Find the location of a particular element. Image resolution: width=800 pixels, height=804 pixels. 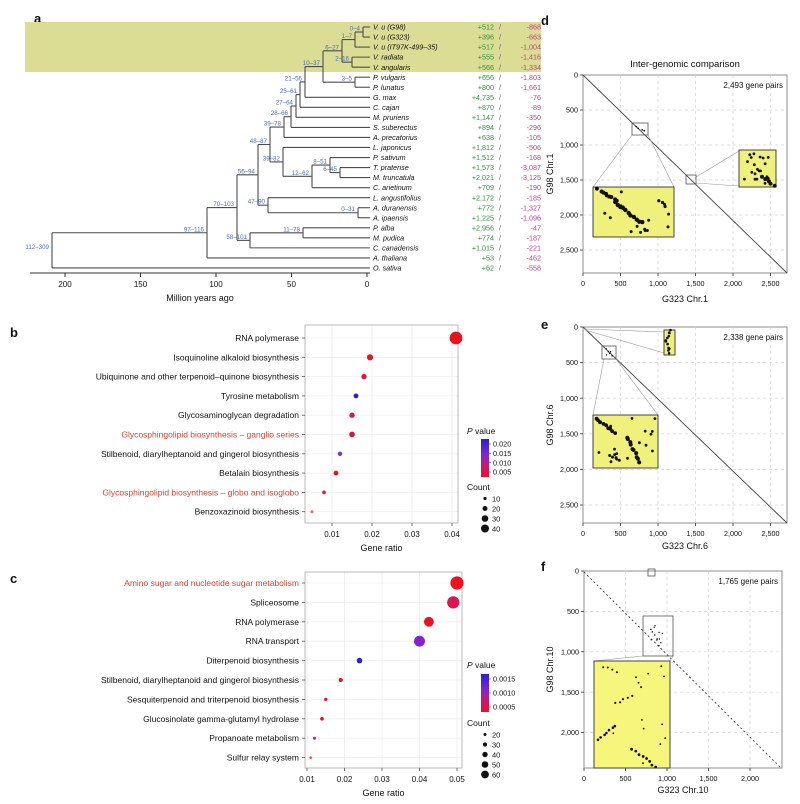

axis-tick-label: 2,000 is located at coordinates (569, 215).